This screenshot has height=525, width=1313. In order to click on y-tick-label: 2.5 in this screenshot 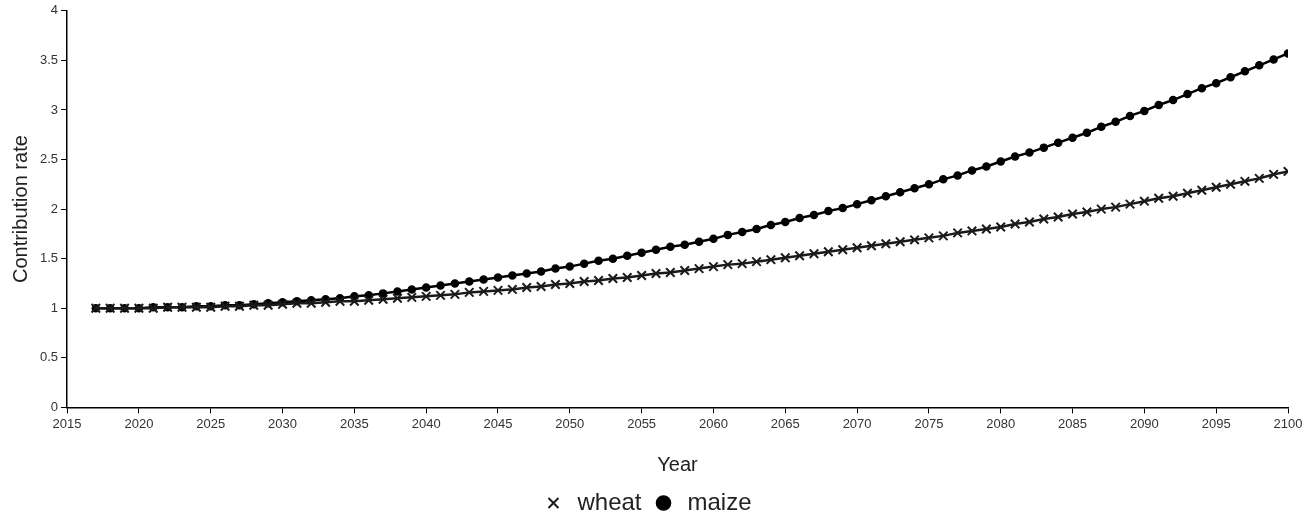, I will do `click(49, 159)`.